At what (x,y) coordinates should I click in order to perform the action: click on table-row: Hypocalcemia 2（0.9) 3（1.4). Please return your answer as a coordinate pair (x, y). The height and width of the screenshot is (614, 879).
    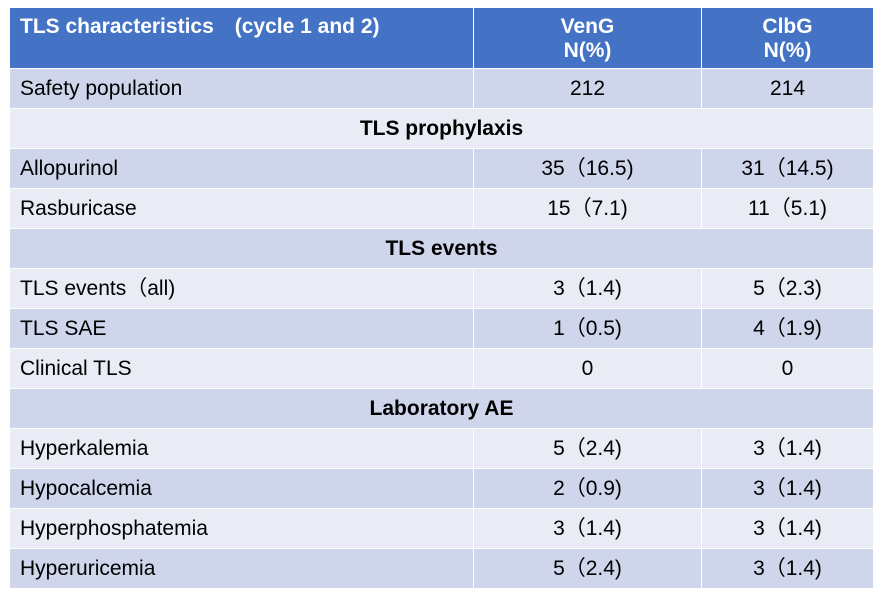
    Looking at the image, I should click on (441, 488).